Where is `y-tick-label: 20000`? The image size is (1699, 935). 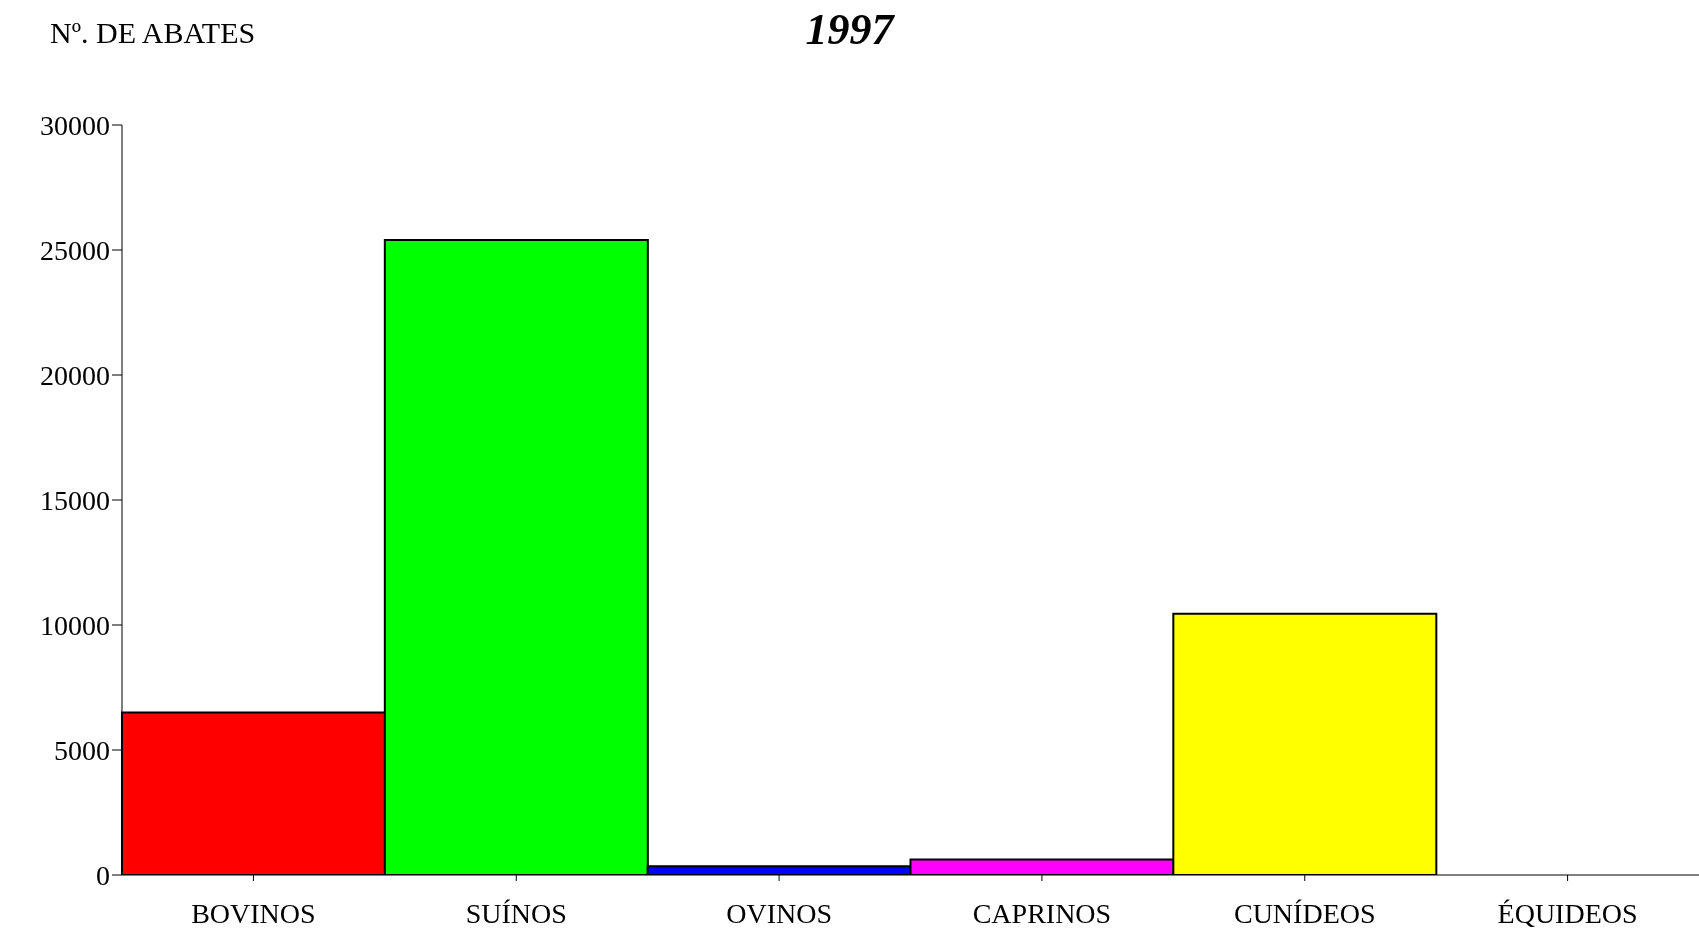 y-tick-label: 20000 is located at coordinates (75, 375).